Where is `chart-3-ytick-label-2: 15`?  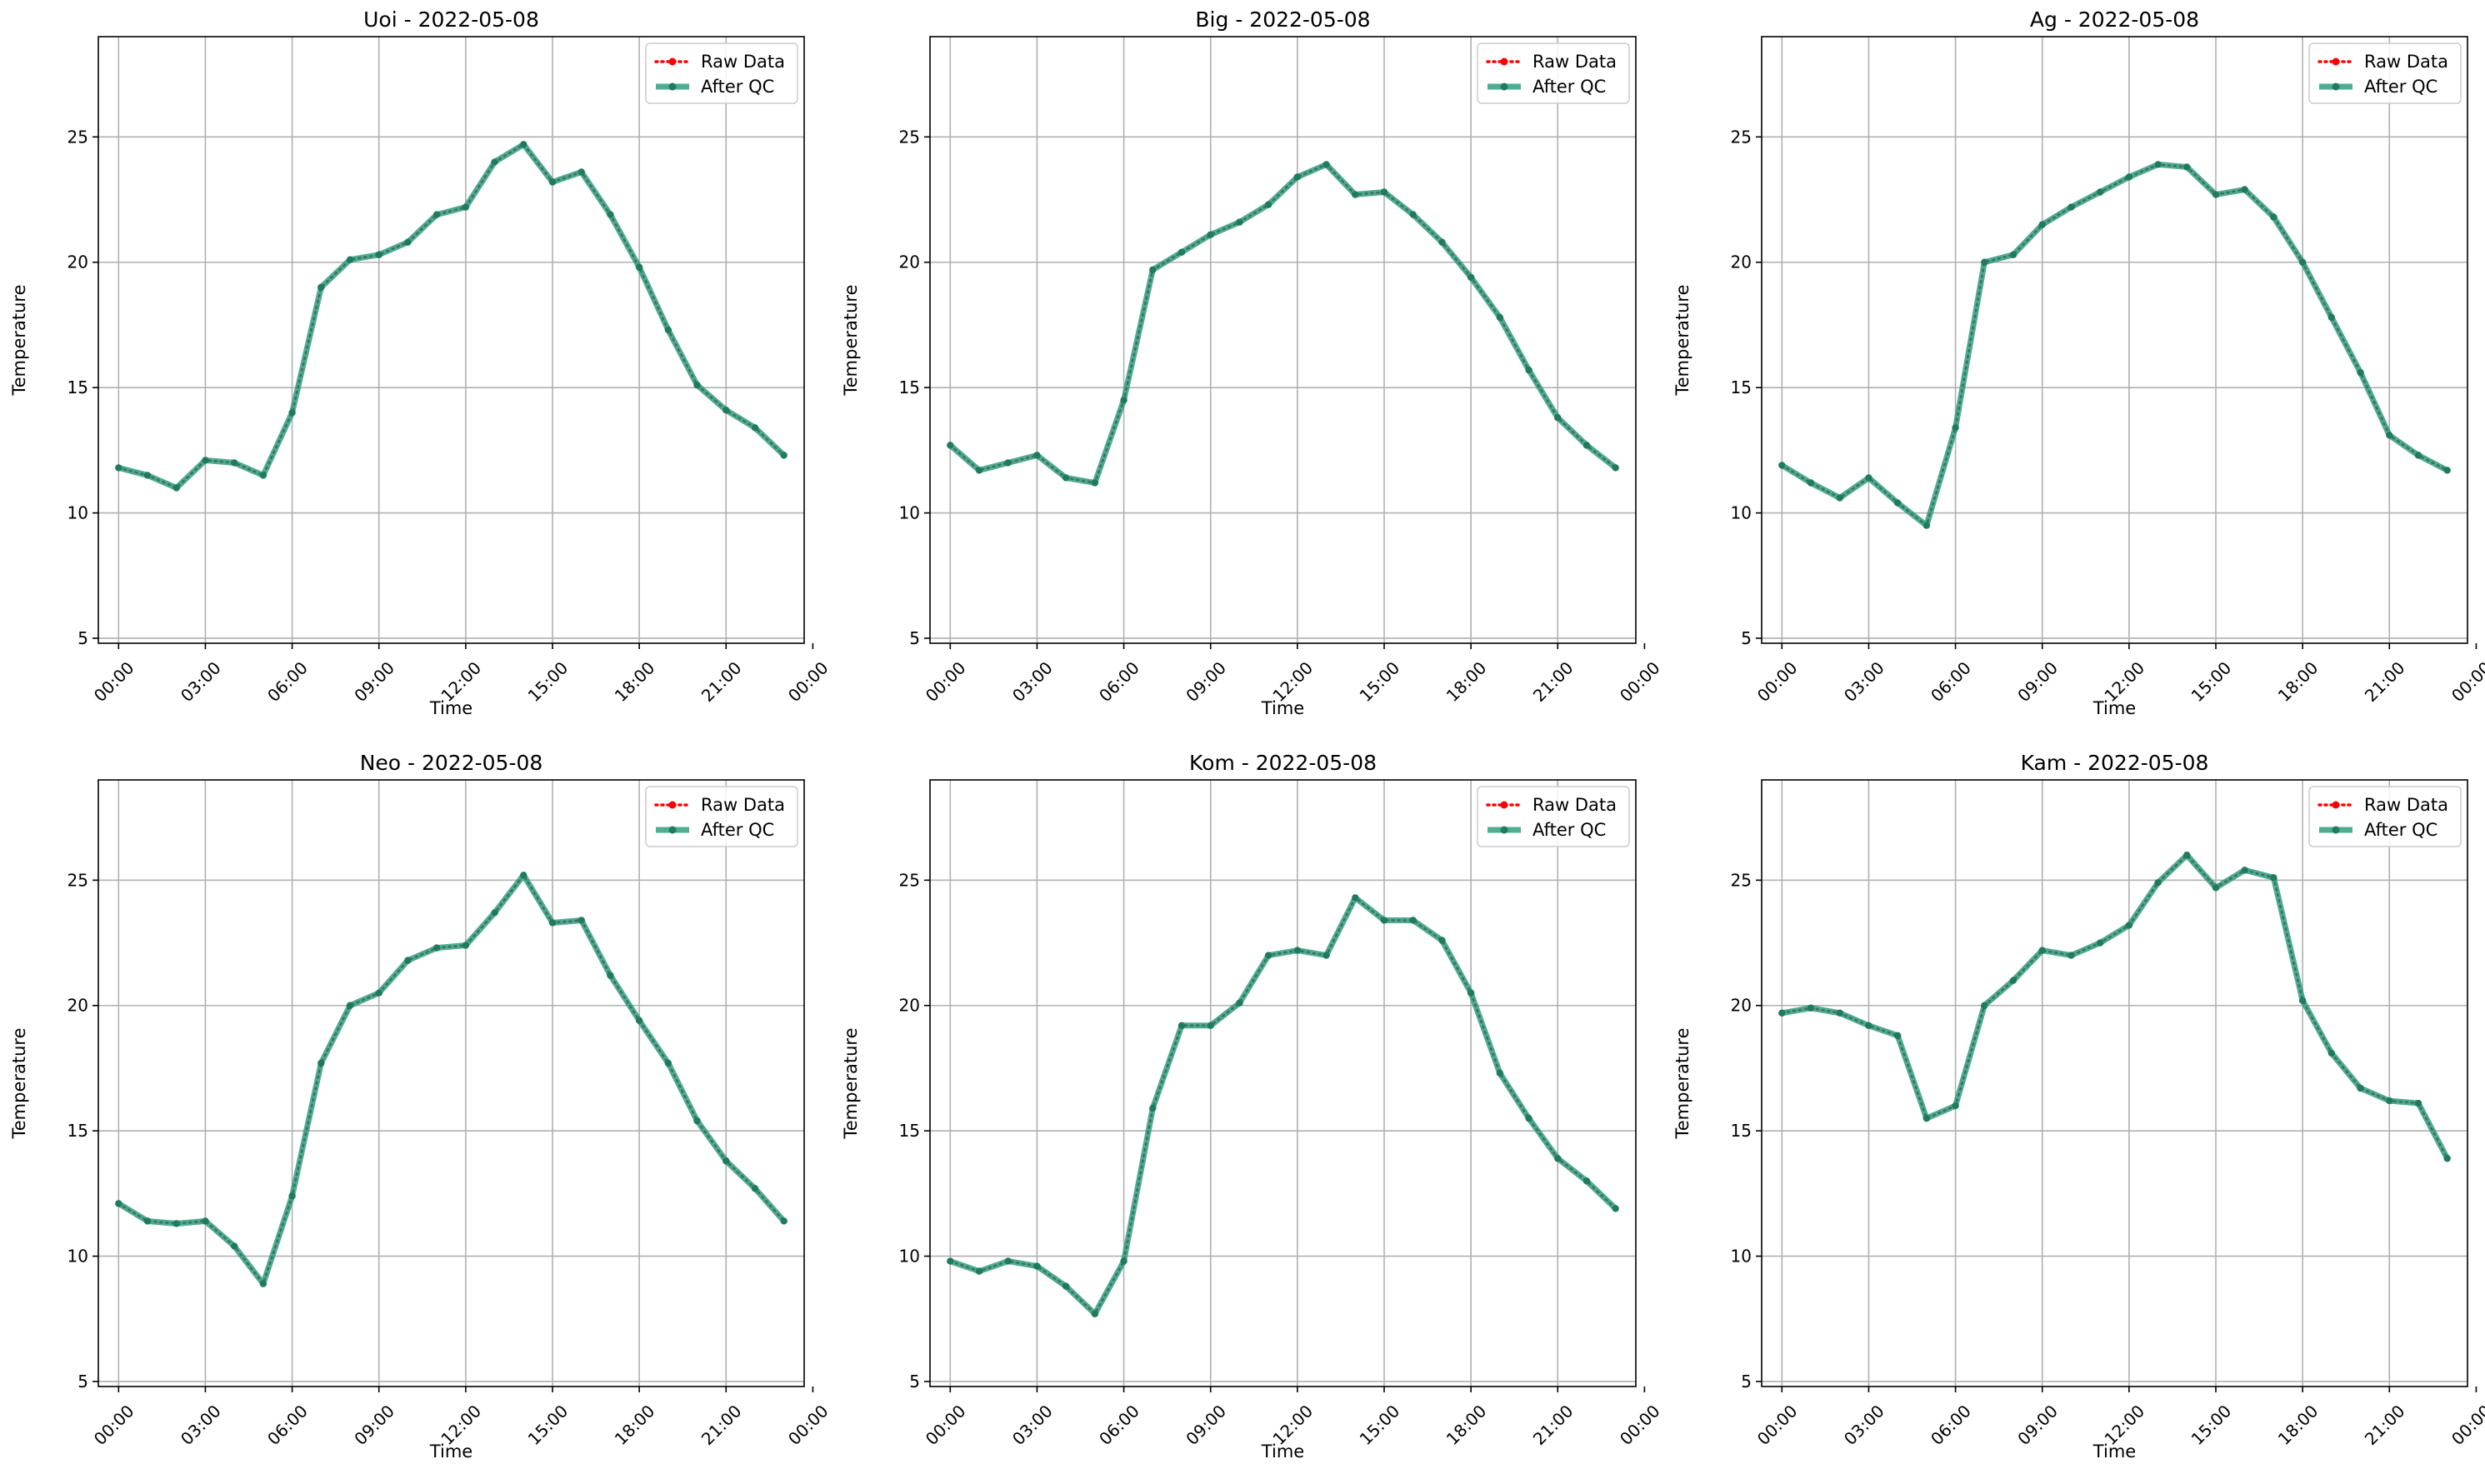
chart-3-ytick-label-2: 15 is located at coordinates (78, 1131).